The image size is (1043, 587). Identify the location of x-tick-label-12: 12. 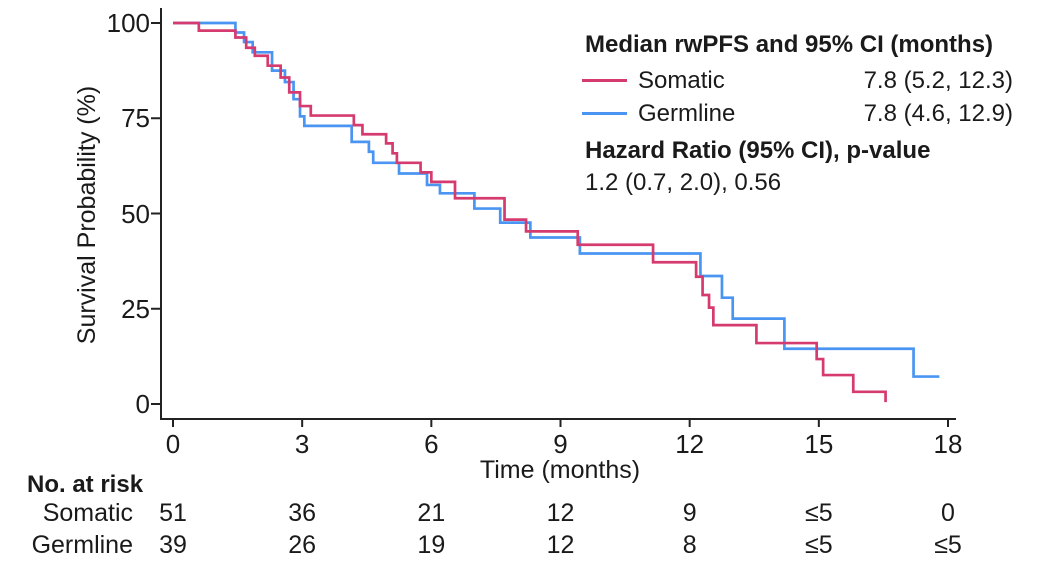
(690, 444).